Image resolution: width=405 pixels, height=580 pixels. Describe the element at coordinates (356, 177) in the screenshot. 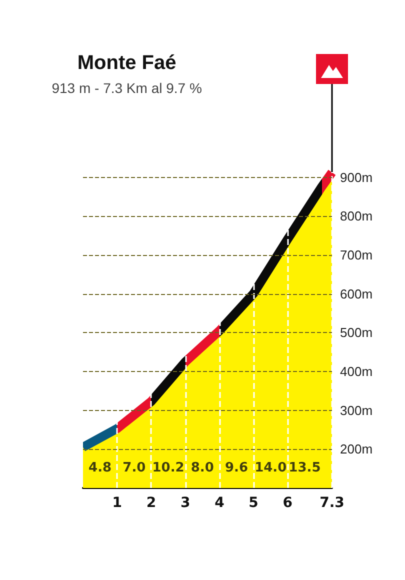

I see `y-tick-label: 900m` at that location.